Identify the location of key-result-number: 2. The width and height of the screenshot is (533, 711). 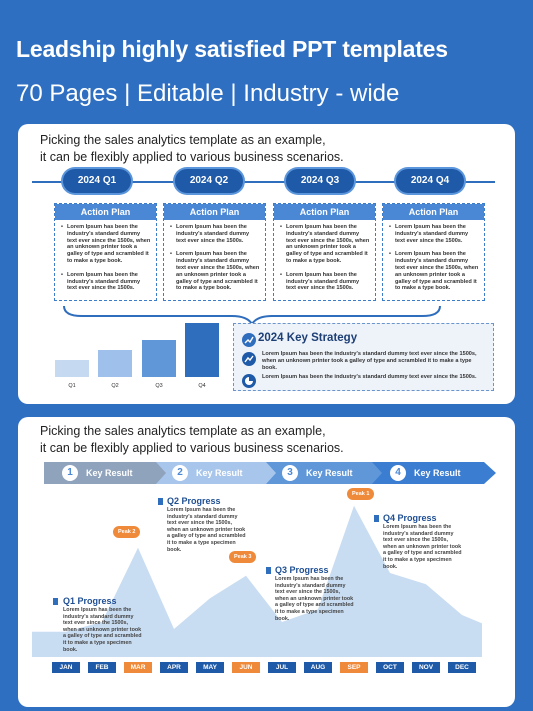
(180, 473).